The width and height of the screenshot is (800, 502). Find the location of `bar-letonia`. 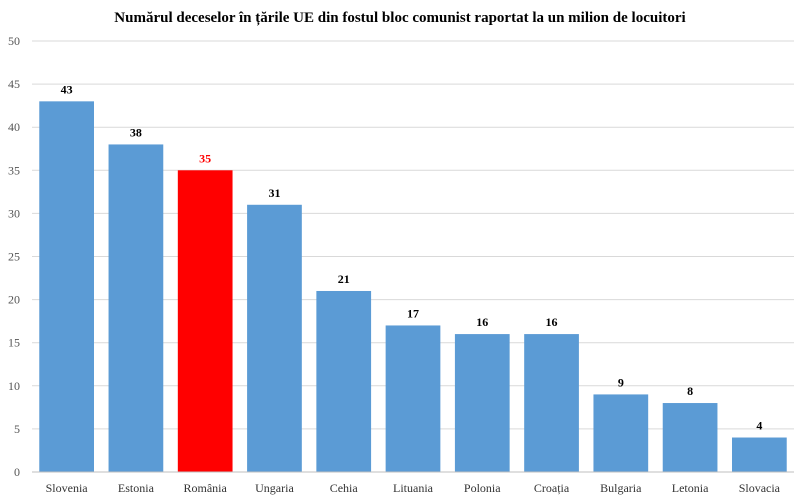

bar-letonia is located at coordinates (690, 437).